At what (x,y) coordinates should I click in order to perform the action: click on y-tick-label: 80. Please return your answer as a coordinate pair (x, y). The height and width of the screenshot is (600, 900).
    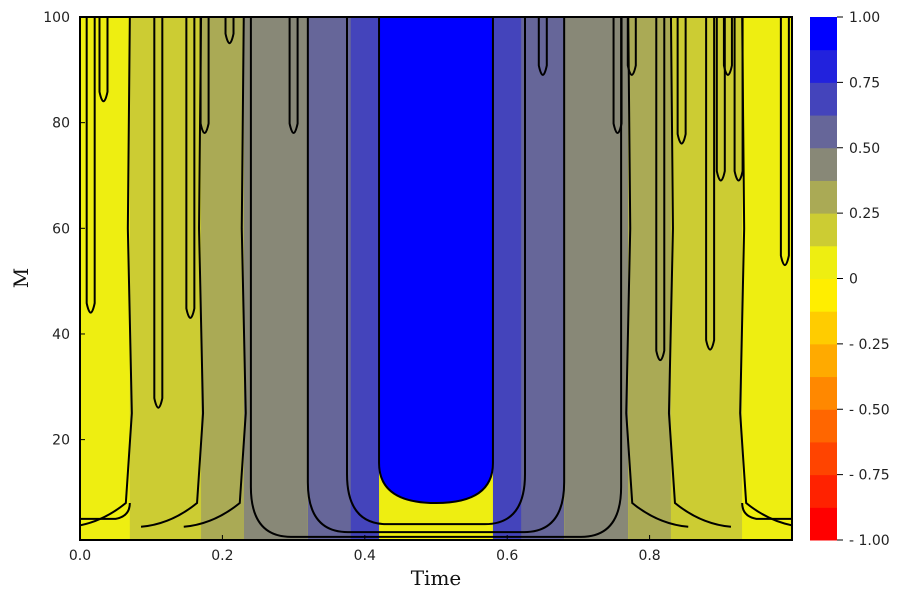
    Looking at the image, I should click on (61, 124).